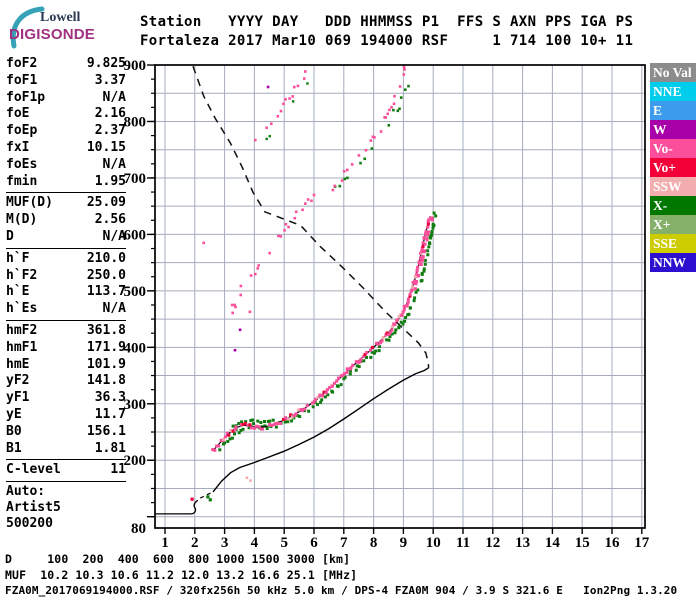 The height and width of the screenshot is (600, 700). Describe the element at coordinates (673, 167) in the screenshot. I see `legend-item: Vo+` at that location.